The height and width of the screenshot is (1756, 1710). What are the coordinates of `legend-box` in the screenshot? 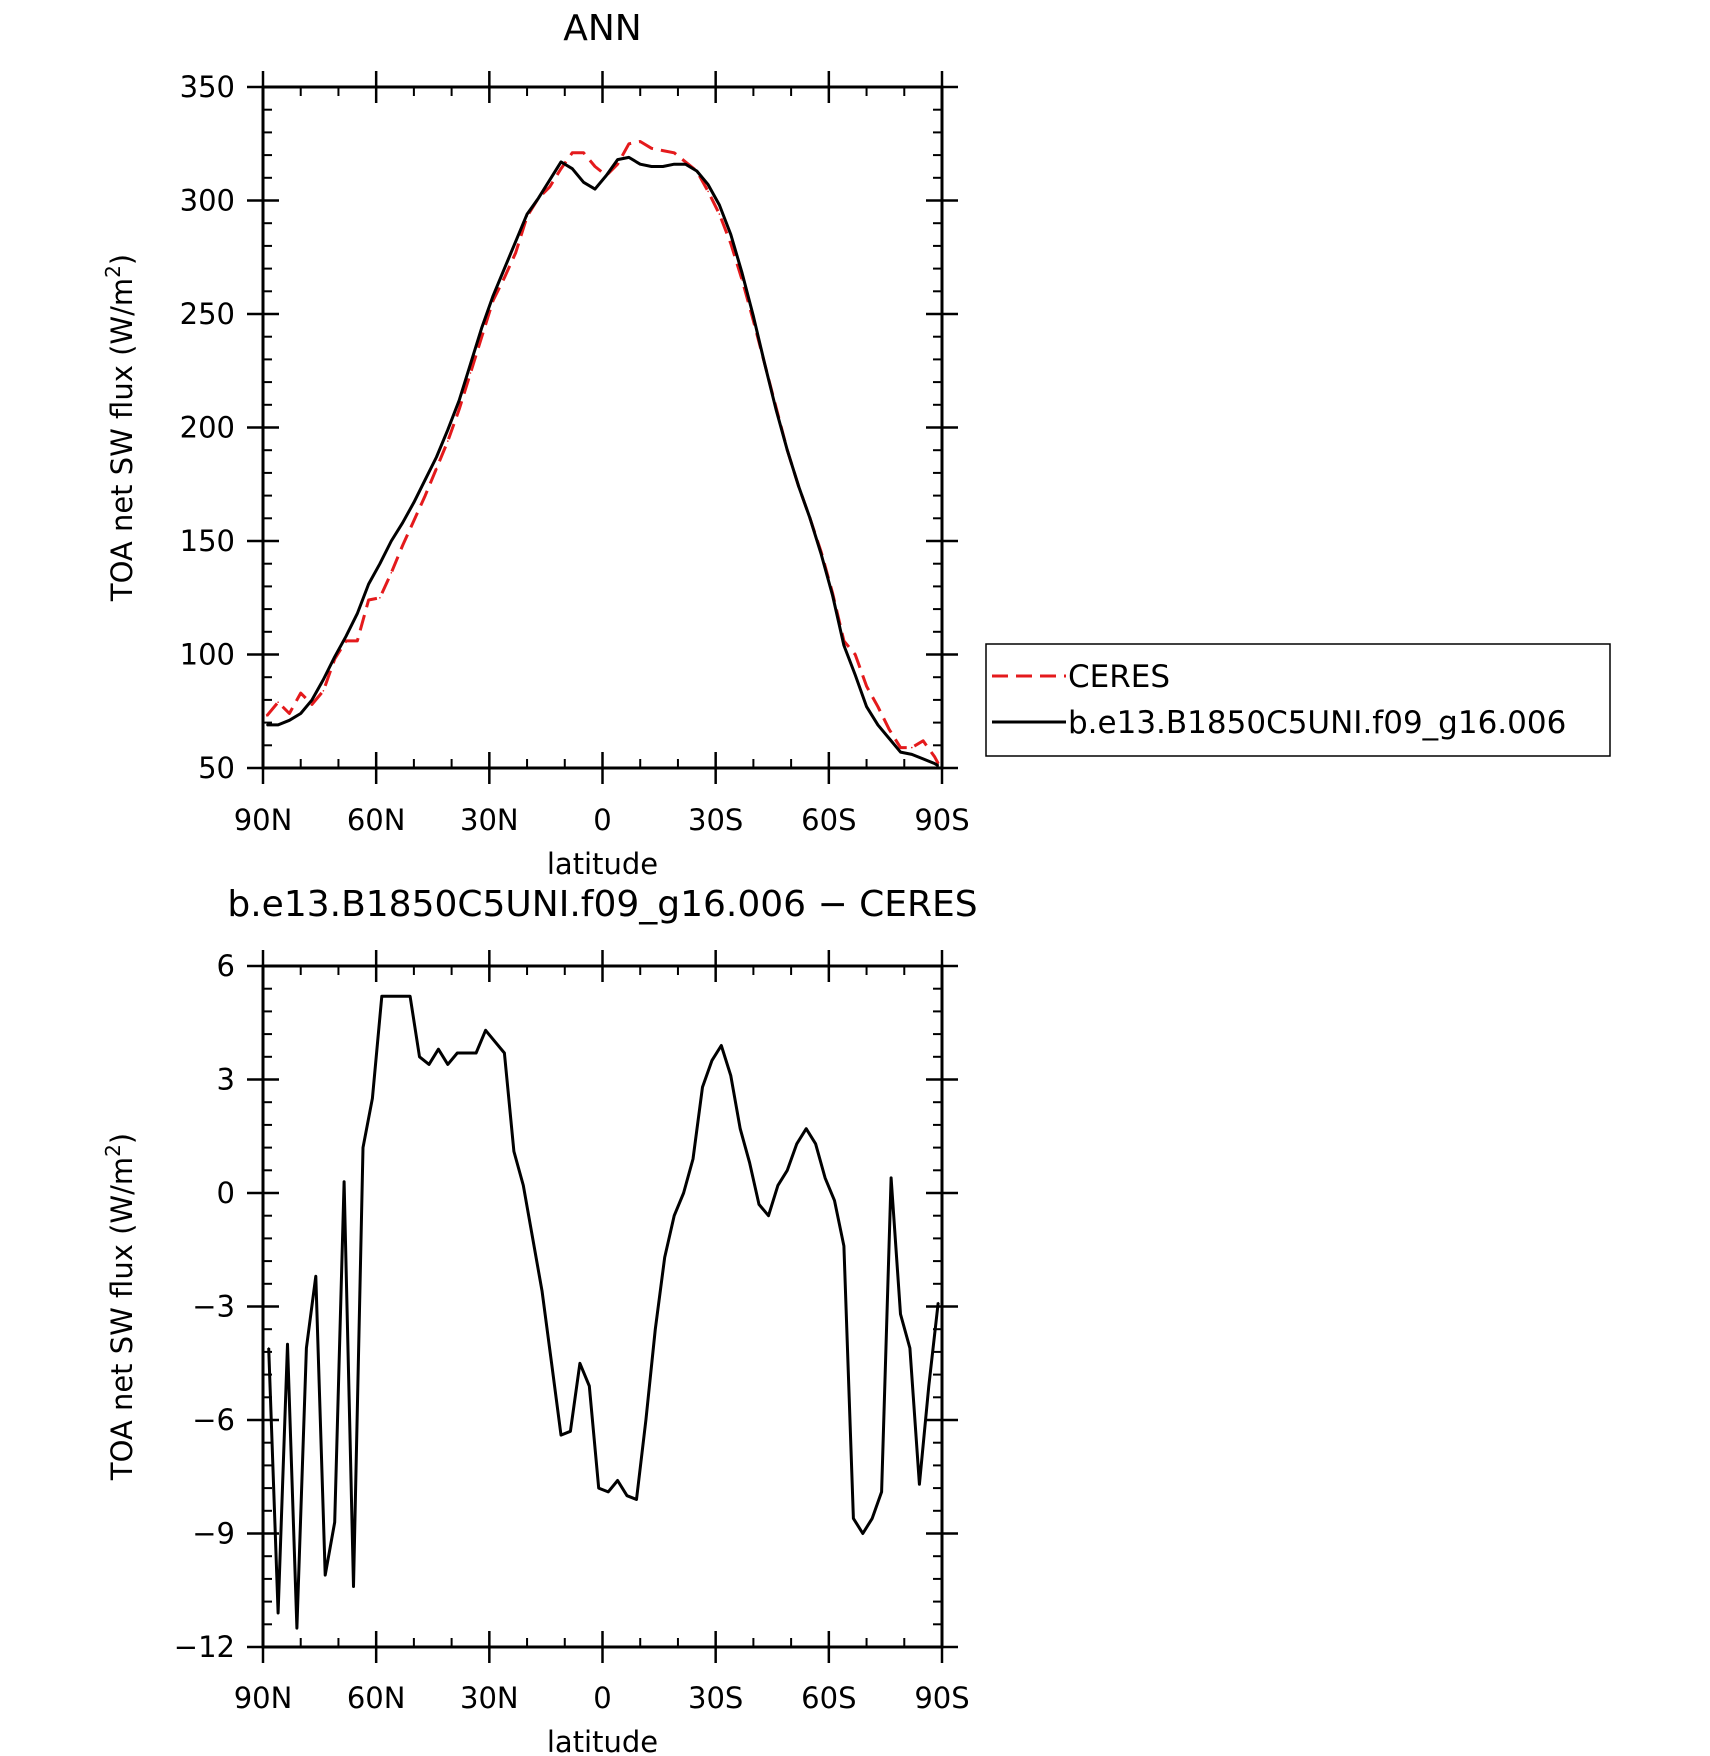 It's located at (1298, 700).